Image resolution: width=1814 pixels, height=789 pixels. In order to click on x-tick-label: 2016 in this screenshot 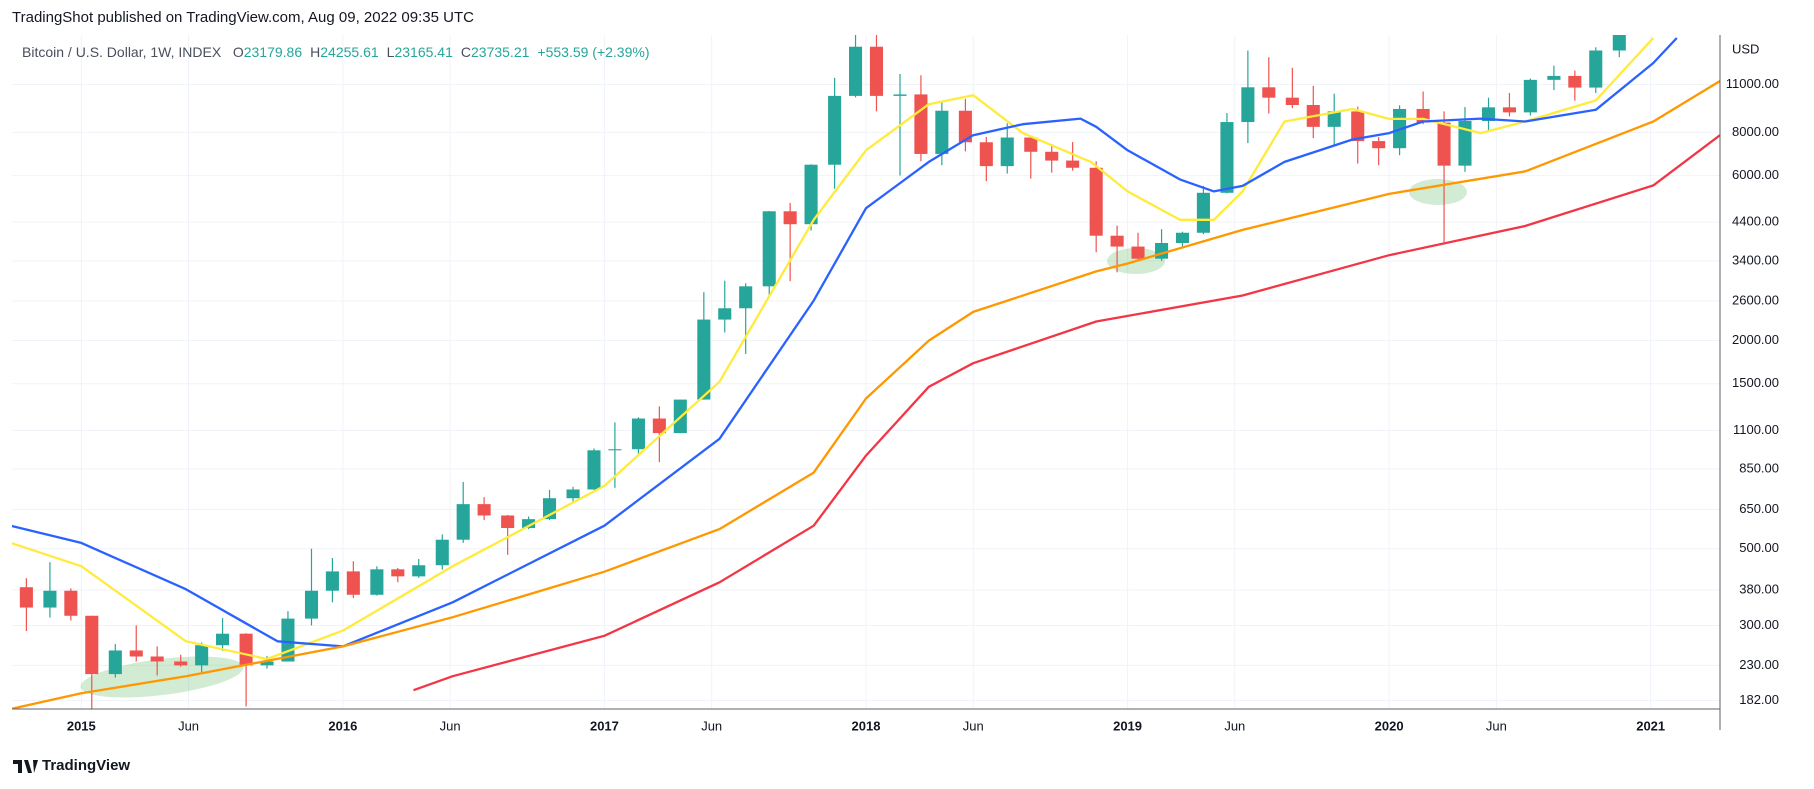, I will do `click(342, 725)`.